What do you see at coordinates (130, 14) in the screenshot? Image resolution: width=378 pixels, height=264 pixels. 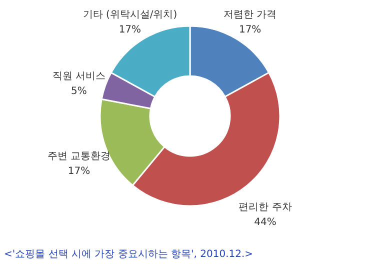 I see `slice-label: 기타 (위탁시설/위치)` at bounding box center [130, 14].